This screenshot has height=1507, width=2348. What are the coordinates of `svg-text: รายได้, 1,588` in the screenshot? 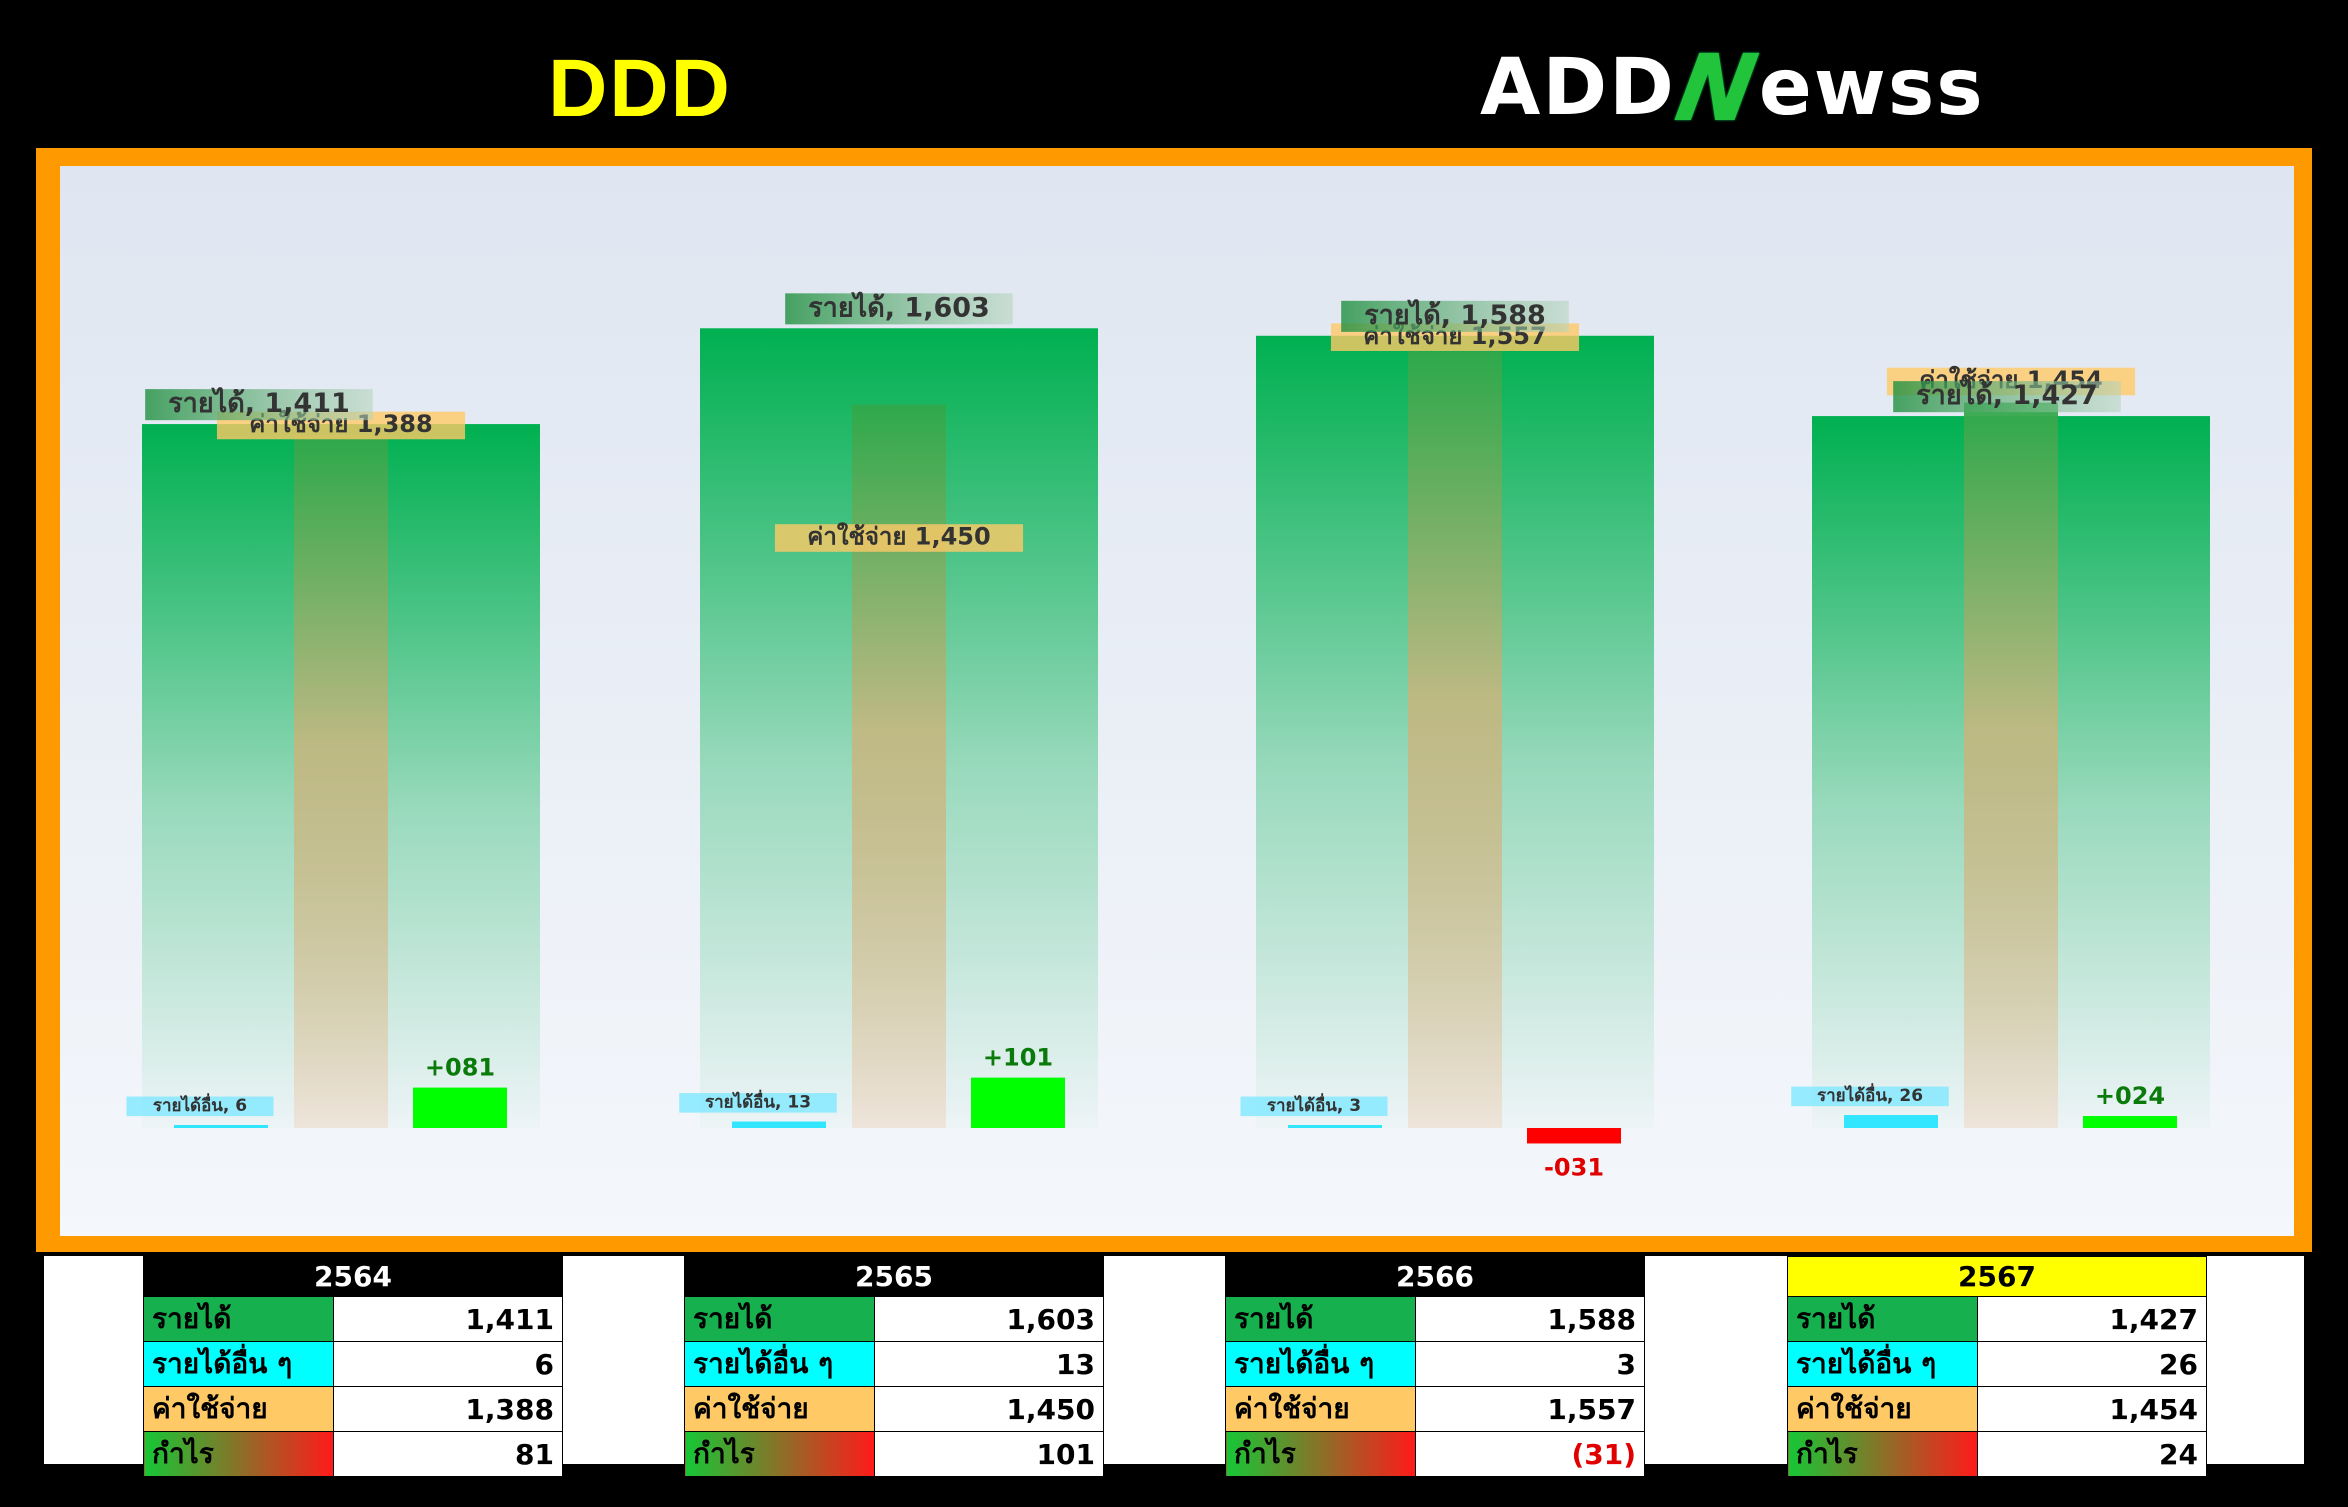 It's located at (1455, 315).